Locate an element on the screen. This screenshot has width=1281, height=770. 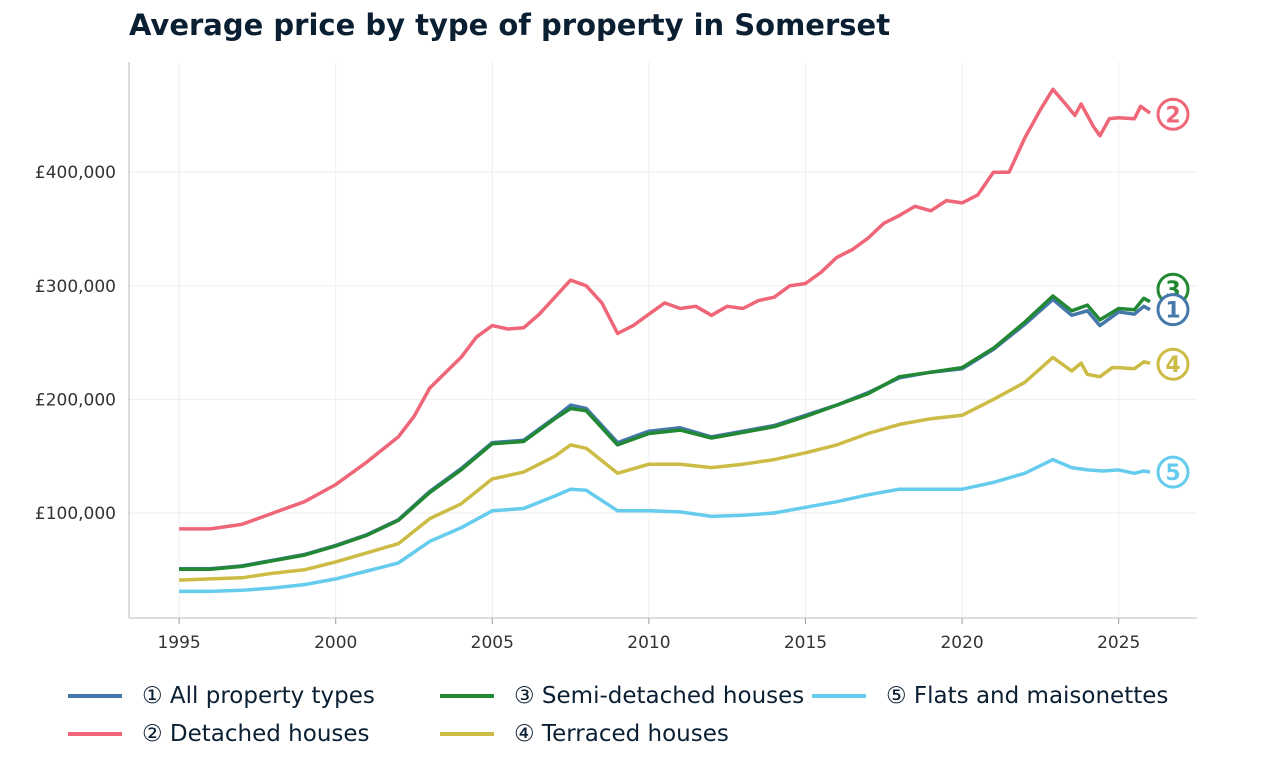
x-tick-label: 2025 is located at coordinates (1118, 643).